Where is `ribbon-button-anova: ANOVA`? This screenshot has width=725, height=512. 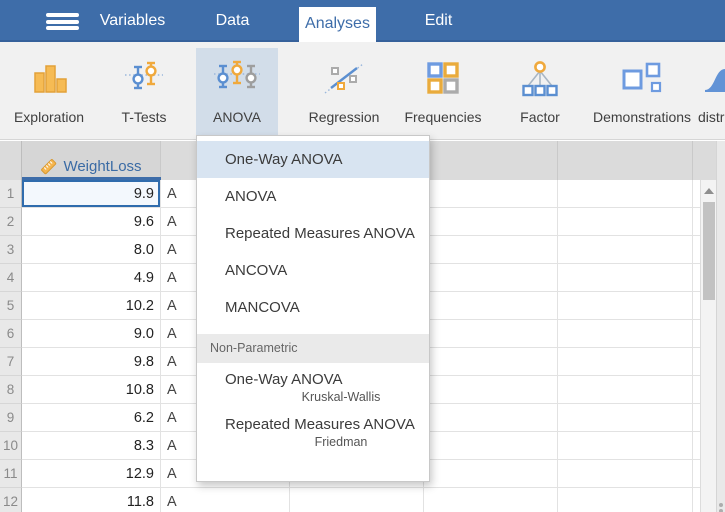
ribbon-button-anova: ANOVA is located at coordinates (237, 91).